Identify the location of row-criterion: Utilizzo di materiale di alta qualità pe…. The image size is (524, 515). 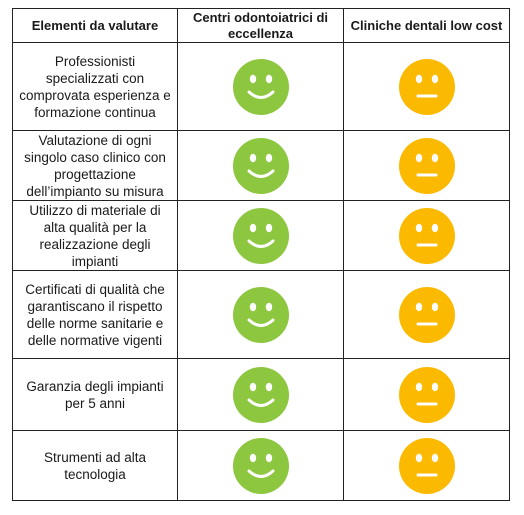
(95, 235).